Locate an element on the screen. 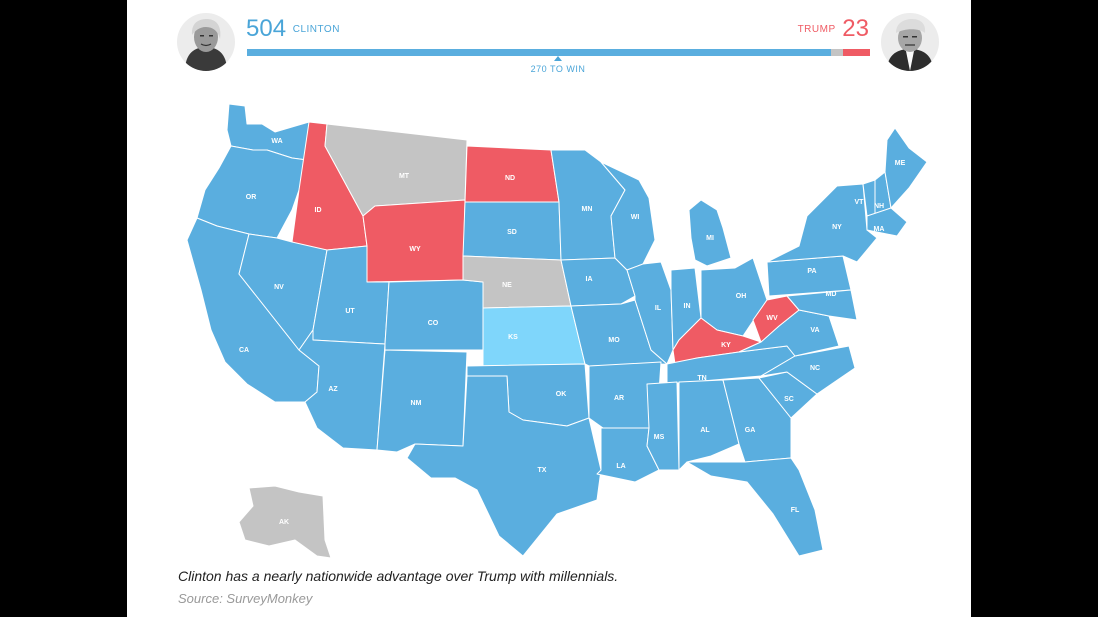 This screenshot has width=1098, height=617. state-label-nh: NH is located at coordinates (879, 206).